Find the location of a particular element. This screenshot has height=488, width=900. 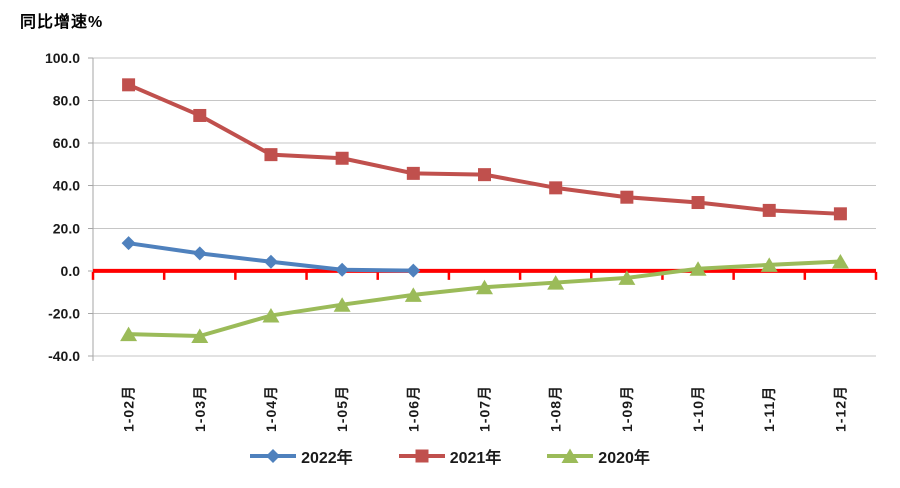

legend-label: 2022年 is located at coordinates (327, 458).